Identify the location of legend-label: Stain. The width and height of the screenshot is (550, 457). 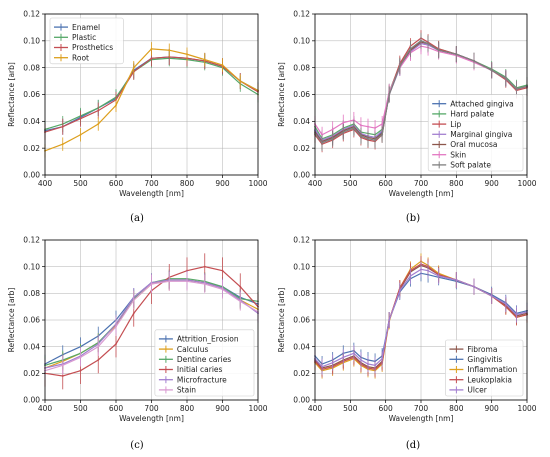
(186, 390).